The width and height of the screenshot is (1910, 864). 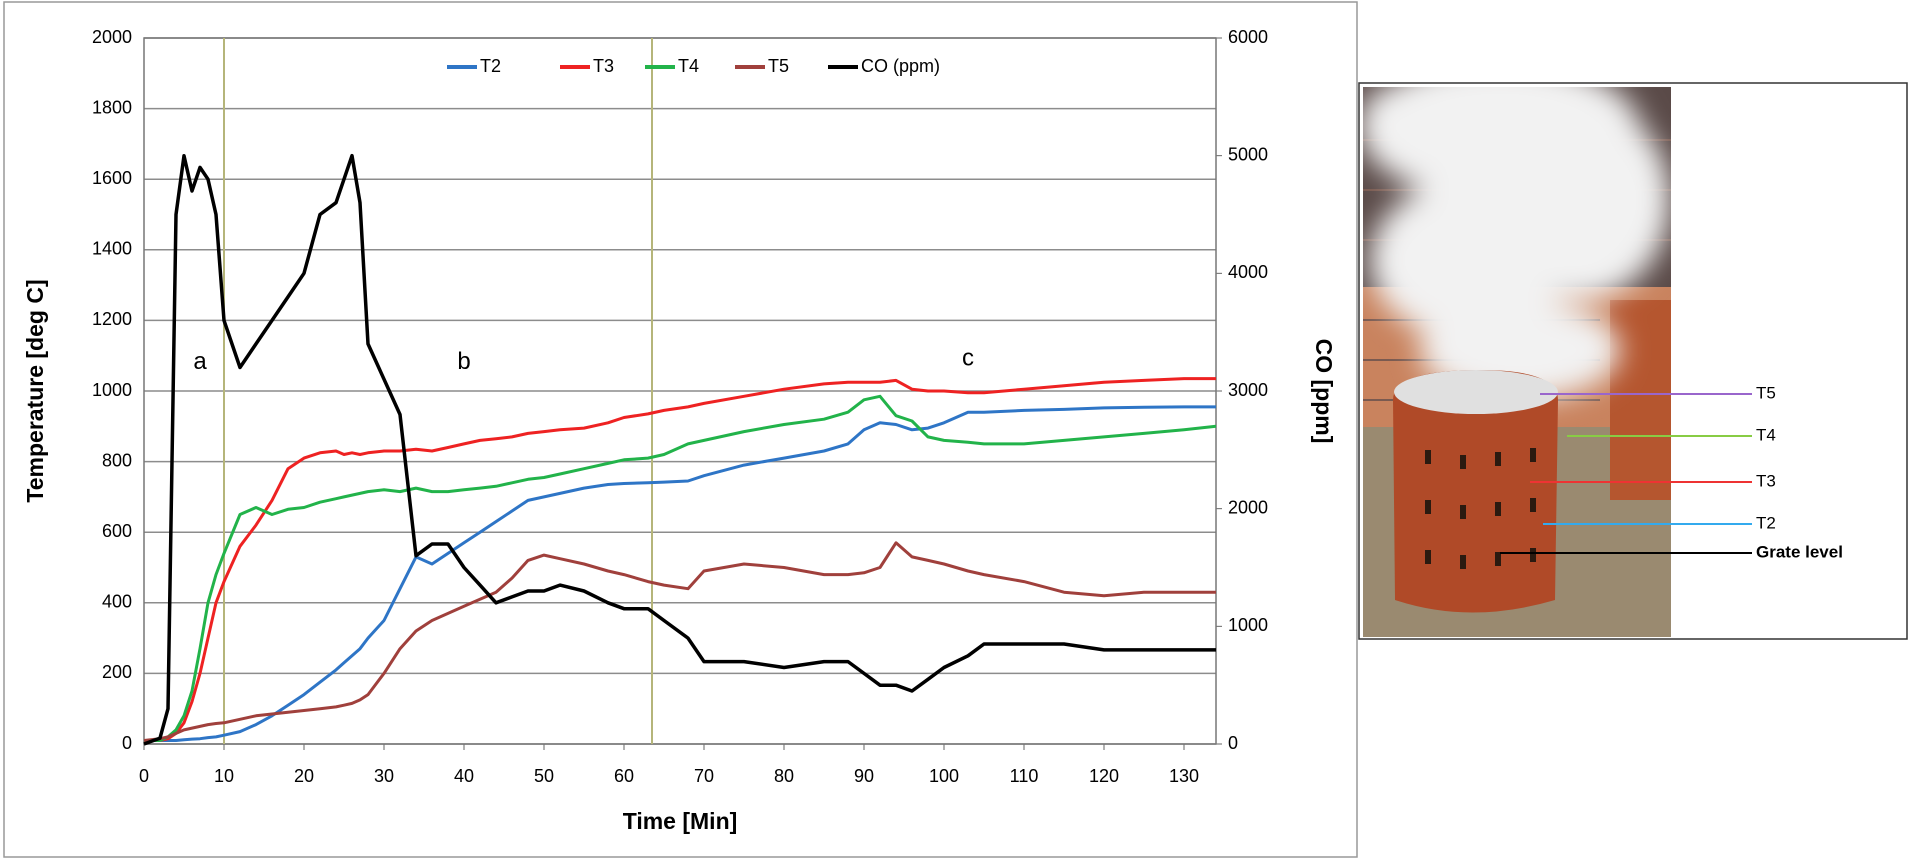 I want to click on y2-tick-label: 3000, so click(x=1248, y=390).